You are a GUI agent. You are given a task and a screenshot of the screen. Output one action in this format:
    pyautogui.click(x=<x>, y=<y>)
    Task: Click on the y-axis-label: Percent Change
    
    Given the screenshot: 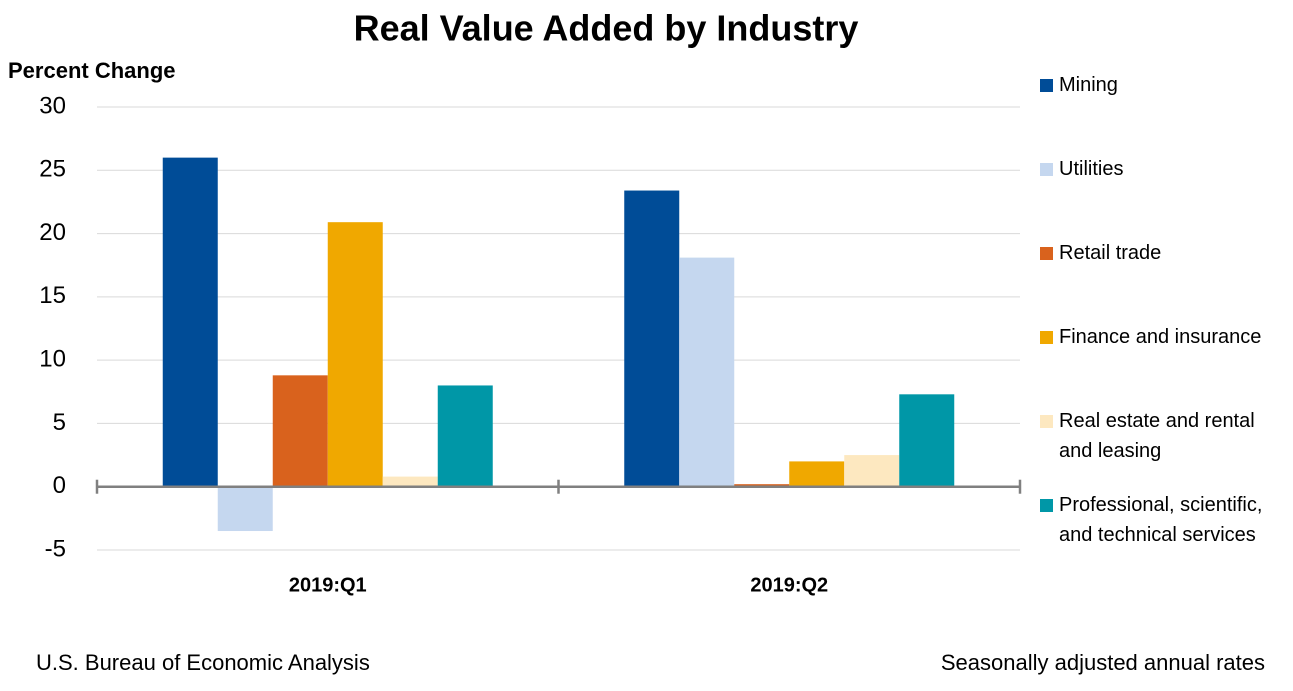 What is the action you would take?
    pyautogui.click(x=92, y=70)
    